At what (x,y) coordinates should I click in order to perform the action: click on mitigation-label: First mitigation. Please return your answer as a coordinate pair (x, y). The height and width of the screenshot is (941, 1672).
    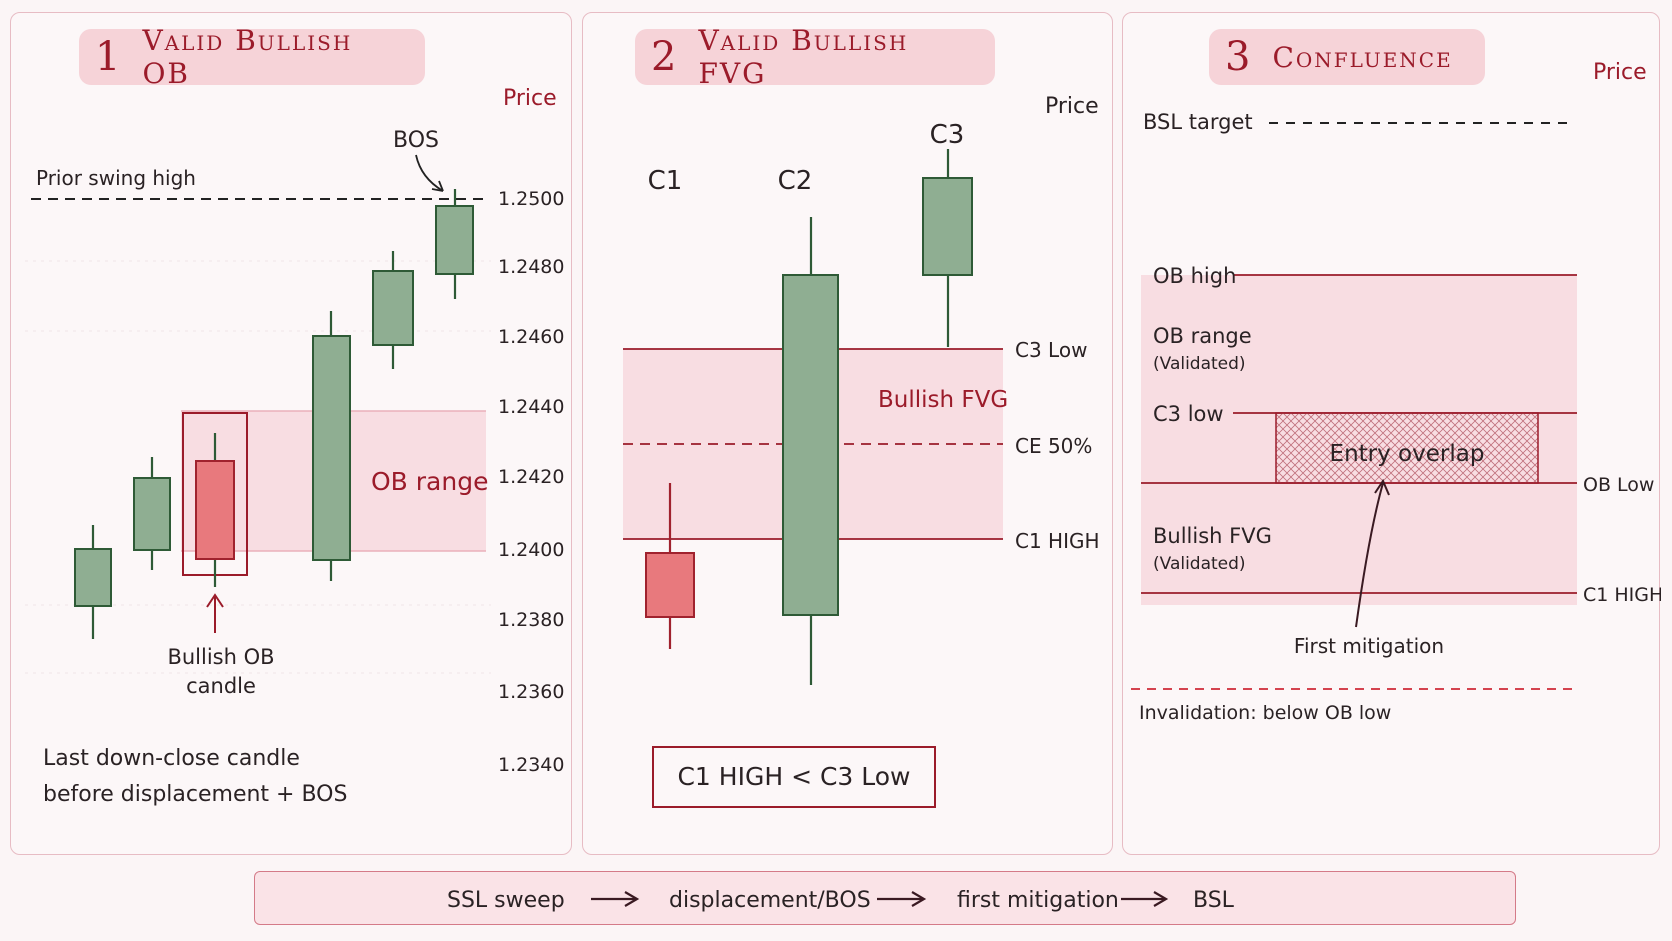
    Looking at the image, I should click on (1369, 646).